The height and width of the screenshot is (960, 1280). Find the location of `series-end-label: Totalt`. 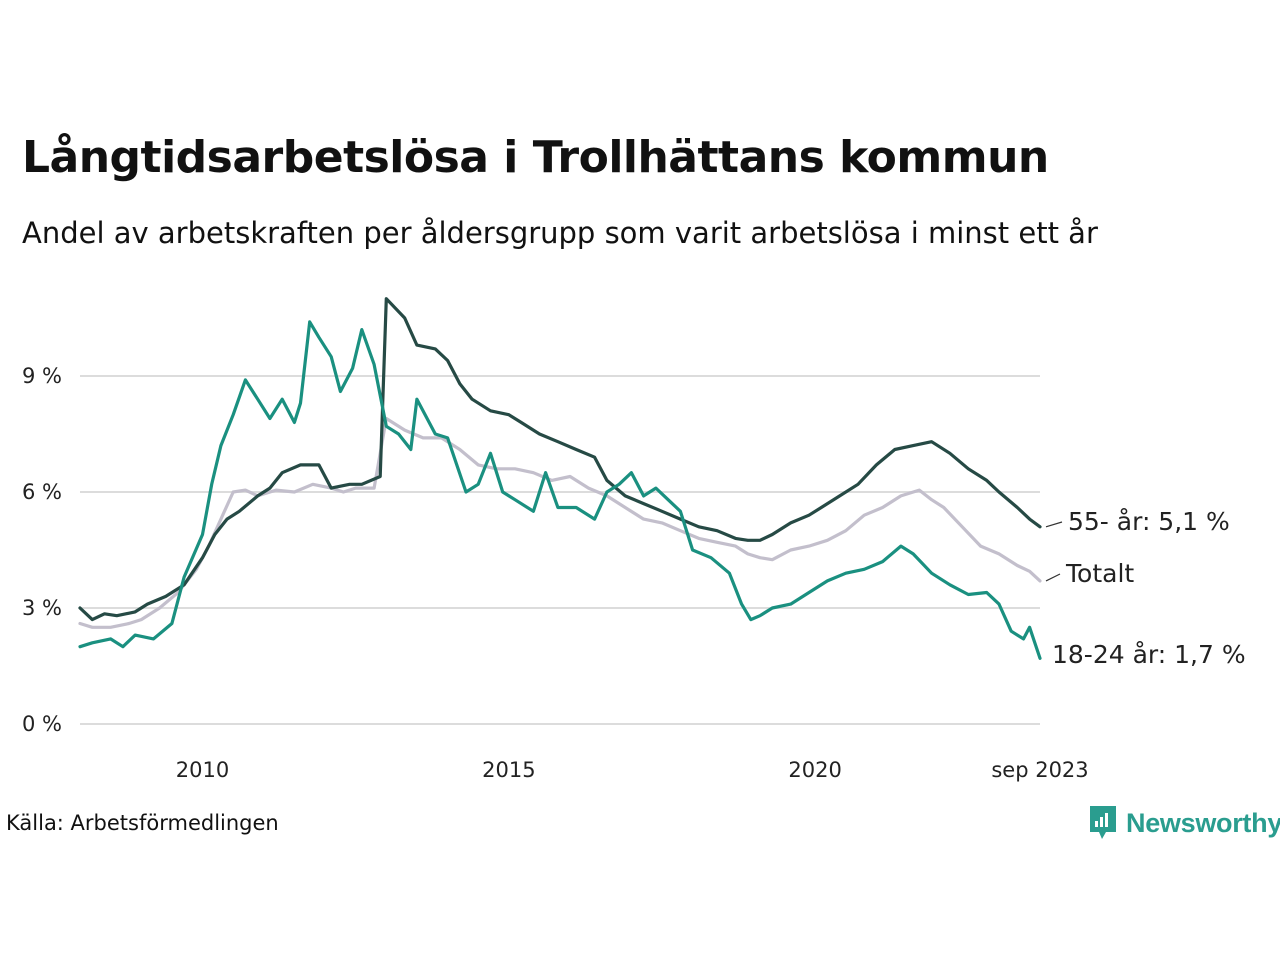

series-end-label: Totalt is located at coordinates (1099, 573).